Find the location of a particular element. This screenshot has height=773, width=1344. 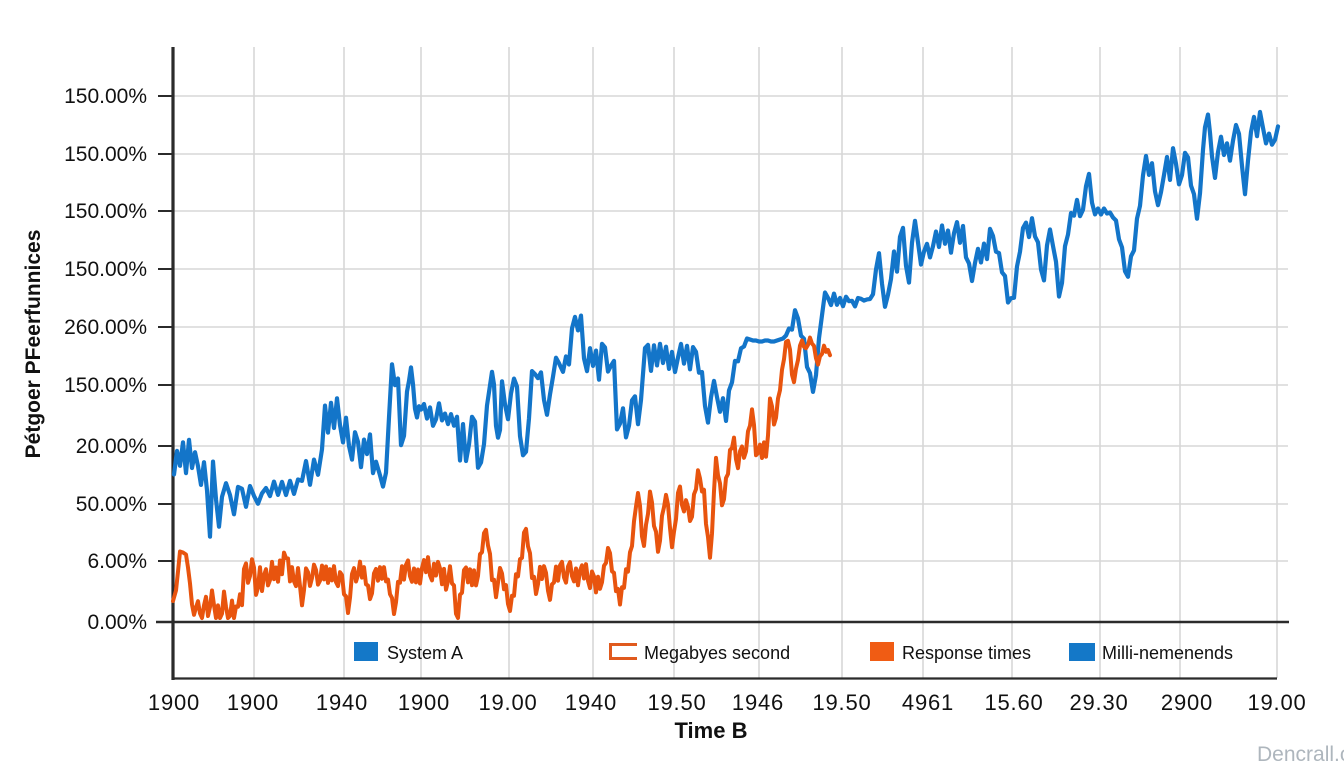

svg-text: System A is located at coordinates (425, 653).